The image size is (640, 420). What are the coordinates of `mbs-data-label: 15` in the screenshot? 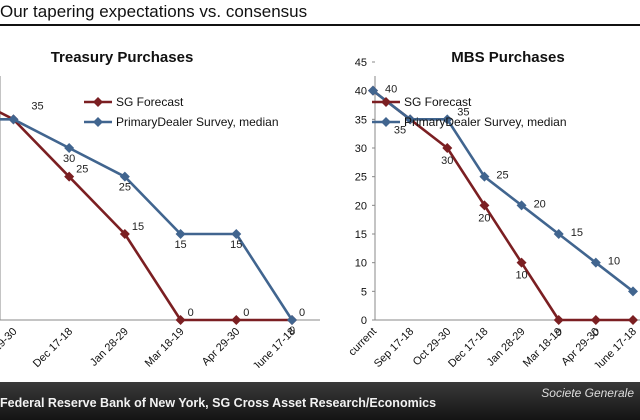 It's located at (577, 233).